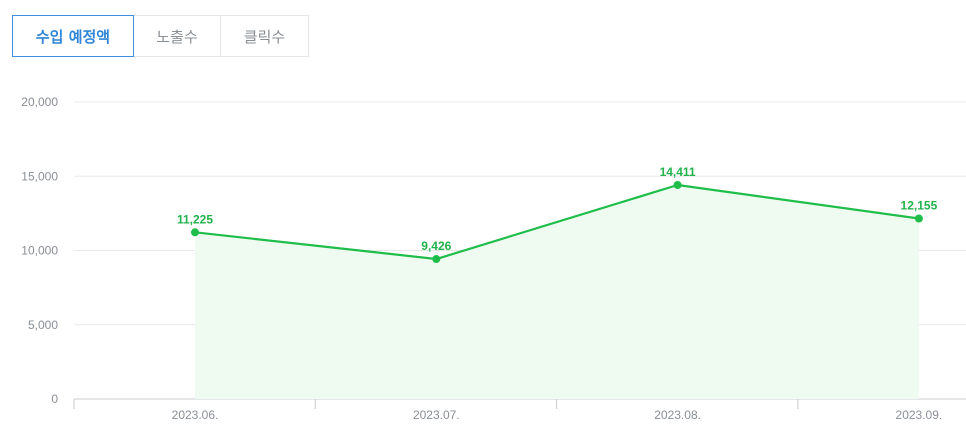 The height and width of the screenshot is (440, 966). I want to click on x-tick-label: 2023.07., so click(436, 415).